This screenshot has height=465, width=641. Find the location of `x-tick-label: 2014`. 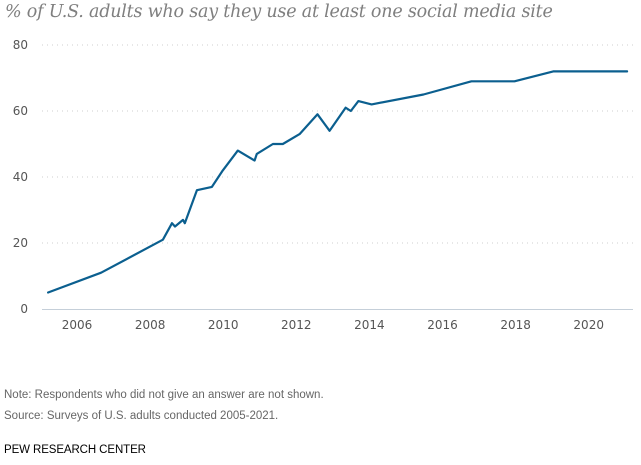

x-tick-label: 2014 is located at coordinates (369, 325).